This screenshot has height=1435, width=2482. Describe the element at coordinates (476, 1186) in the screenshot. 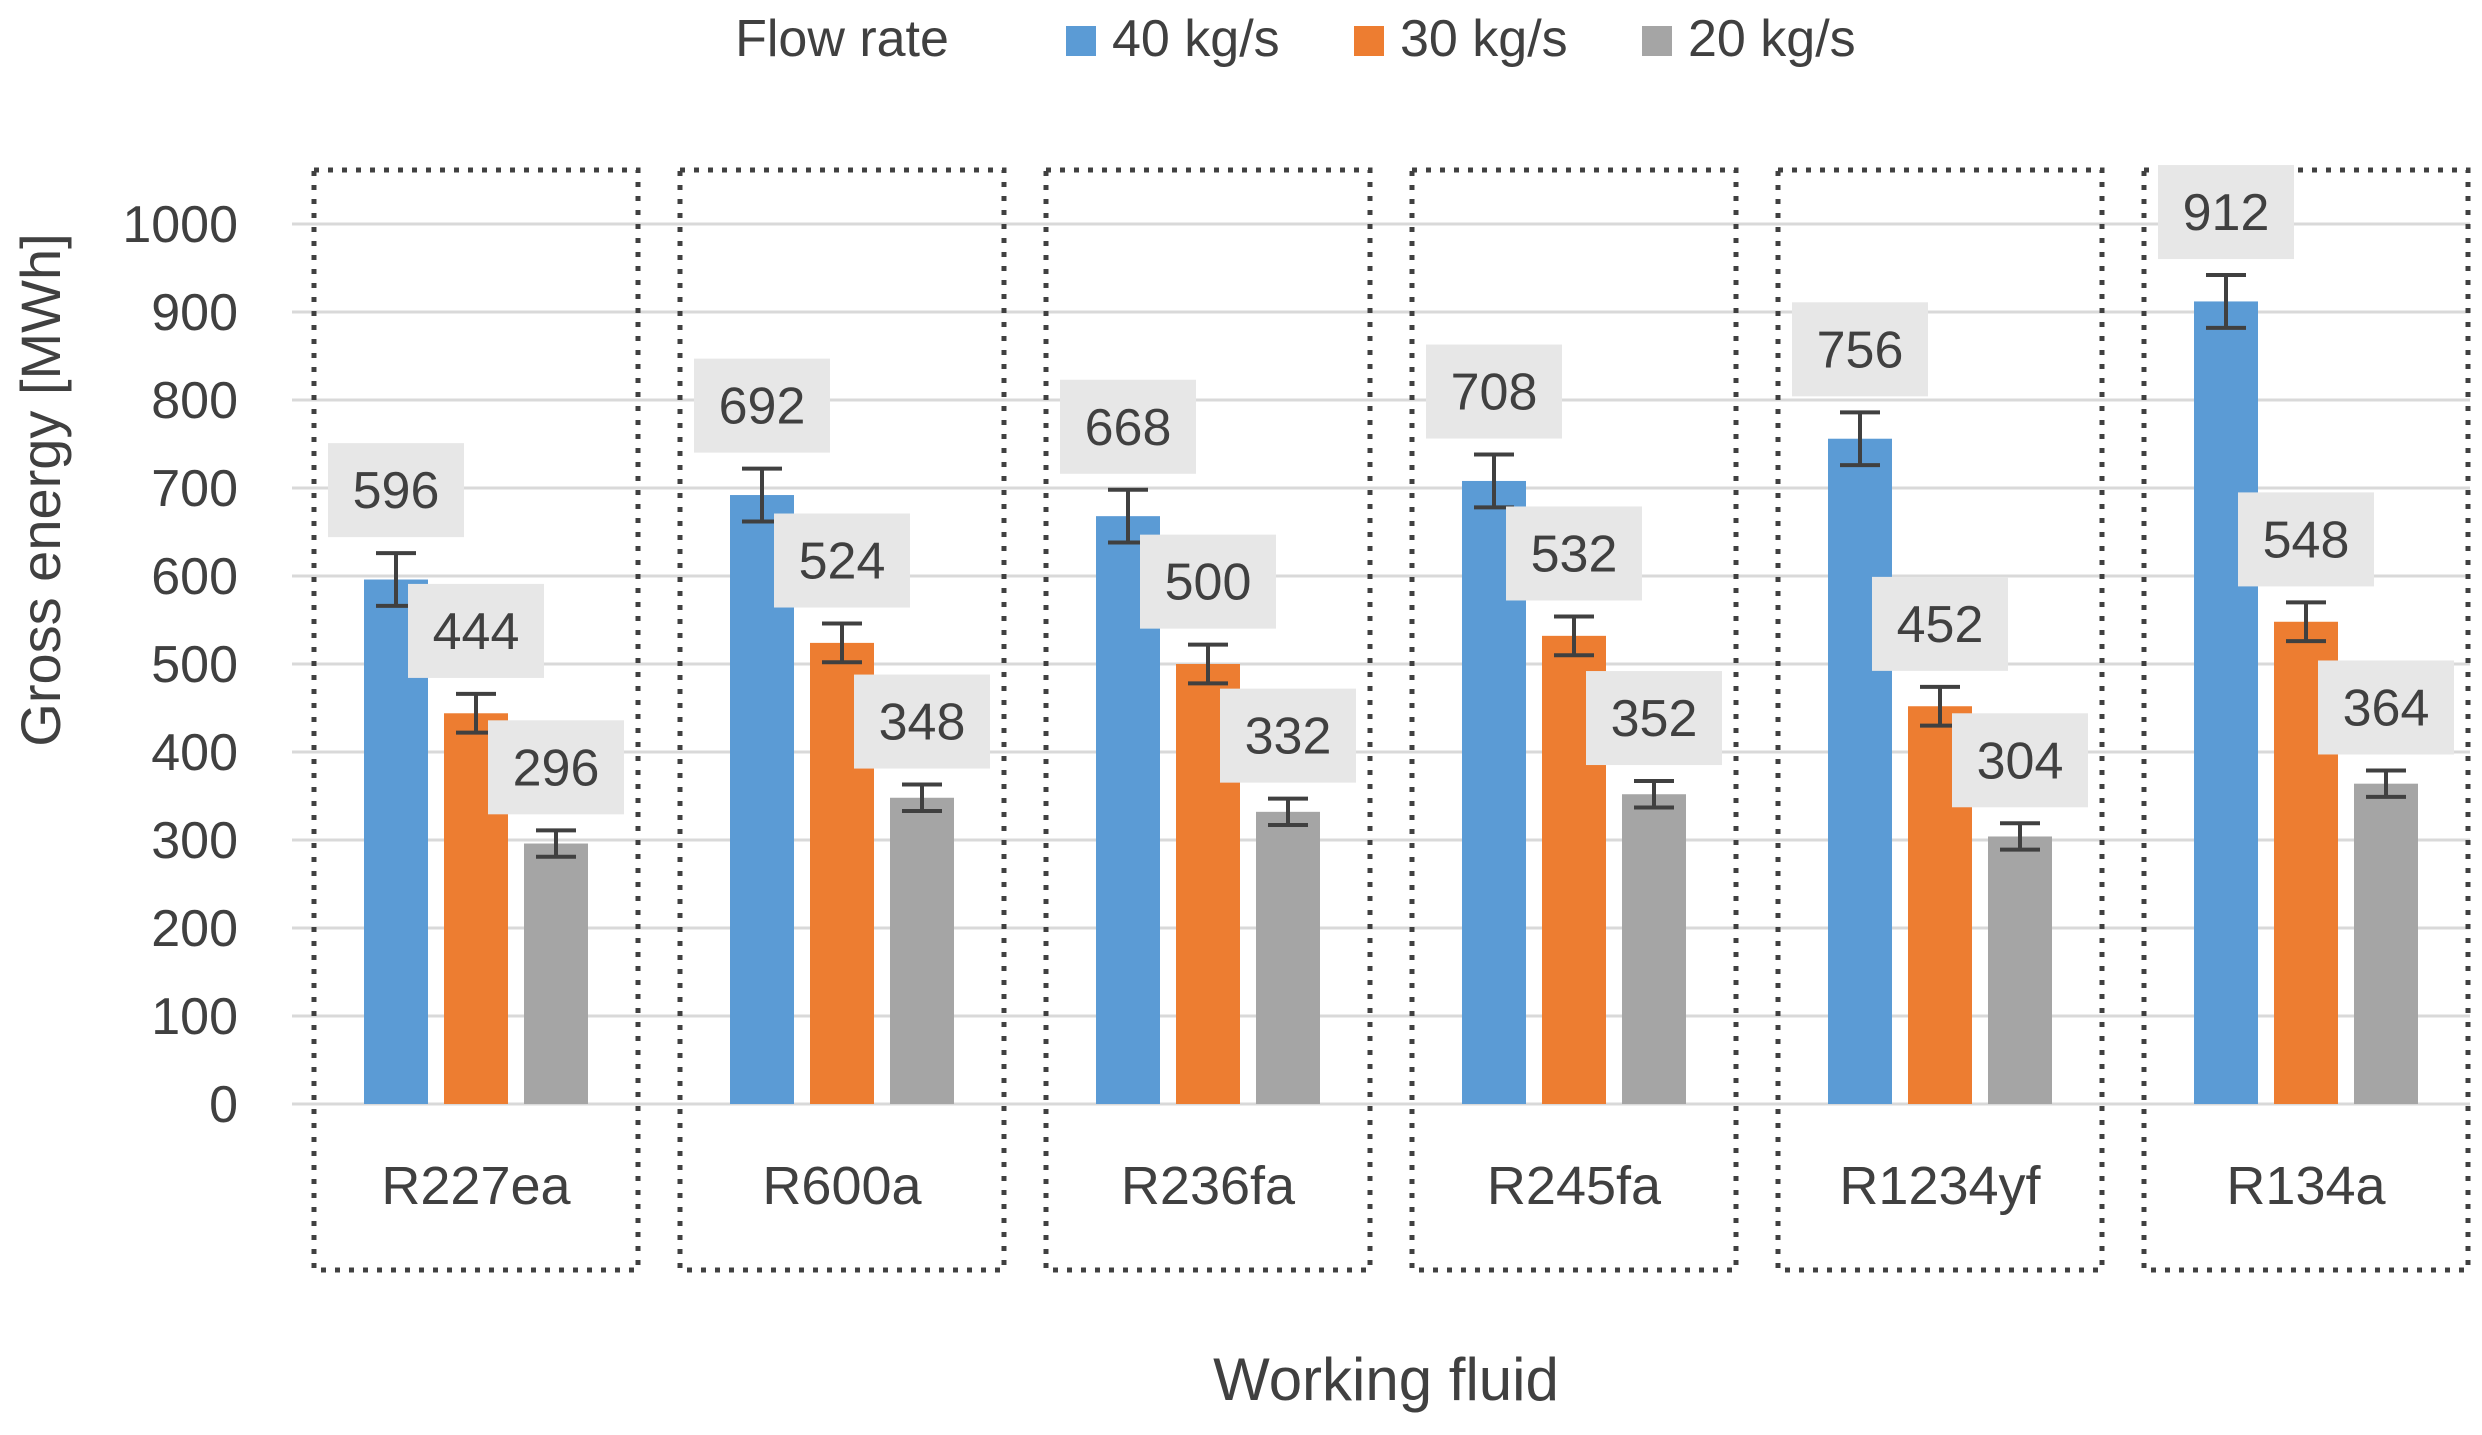

I see `x-tick-label: R227ea` at that location.